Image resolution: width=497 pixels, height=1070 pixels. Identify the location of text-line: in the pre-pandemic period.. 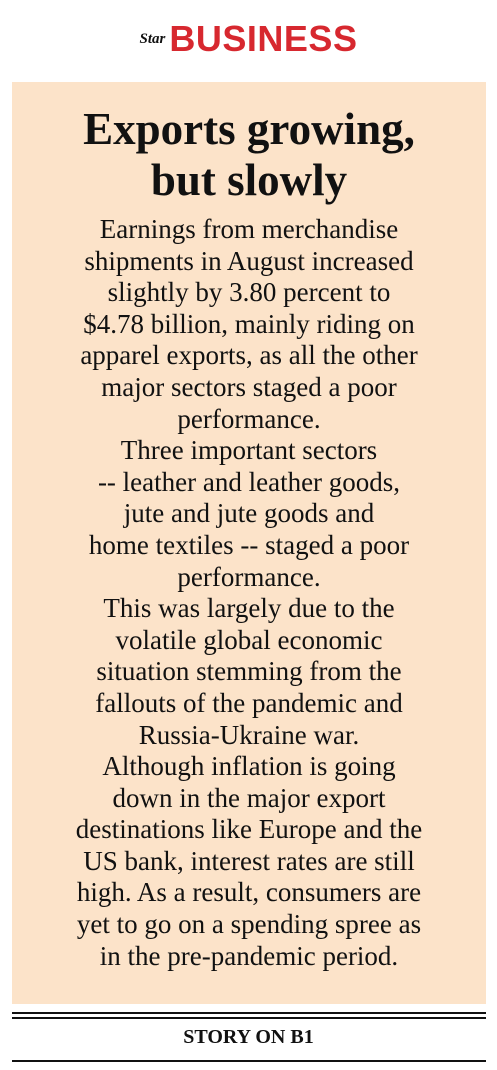
(249, 955).